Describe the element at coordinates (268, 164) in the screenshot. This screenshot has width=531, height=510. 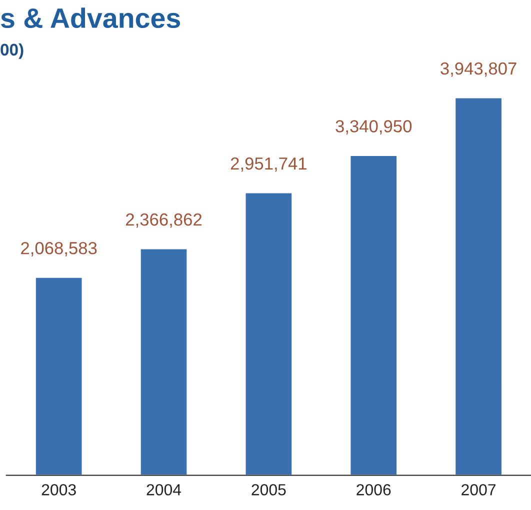
I see `data-label: 2,951,741` at that location.